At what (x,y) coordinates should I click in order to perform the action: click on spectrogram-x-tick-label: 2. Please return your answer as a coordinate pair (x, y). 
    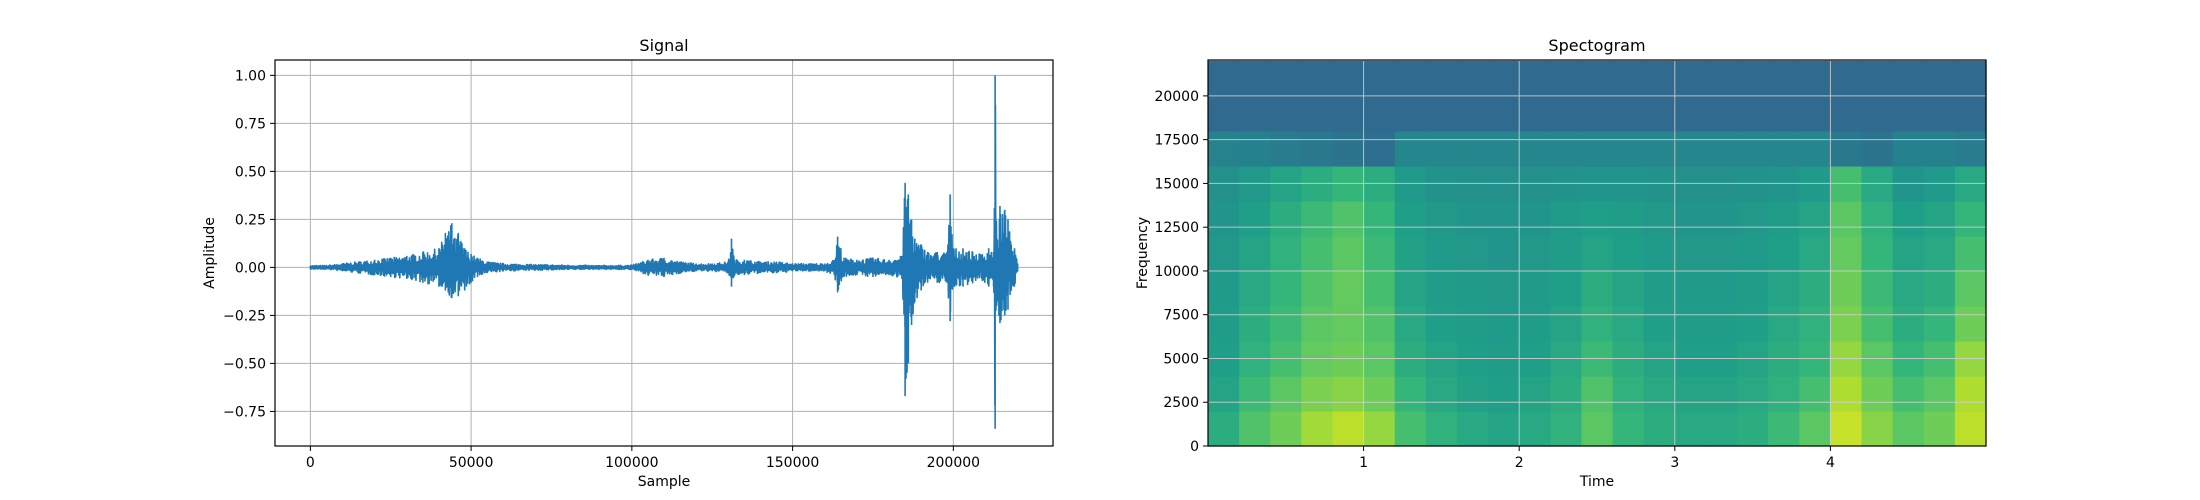
    Looking at the image, I should click on (1519, 463).